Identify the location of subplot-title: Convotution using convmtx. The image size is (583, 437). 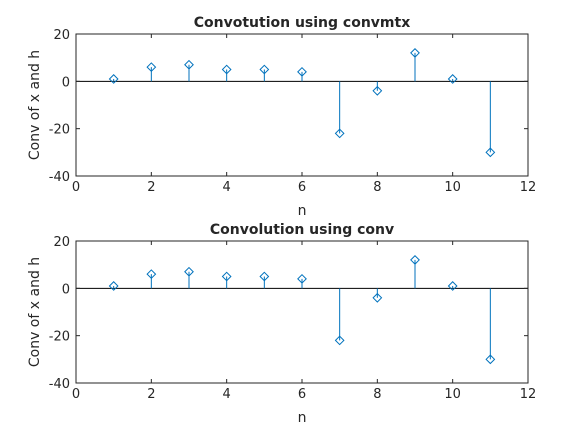
(302, 23).